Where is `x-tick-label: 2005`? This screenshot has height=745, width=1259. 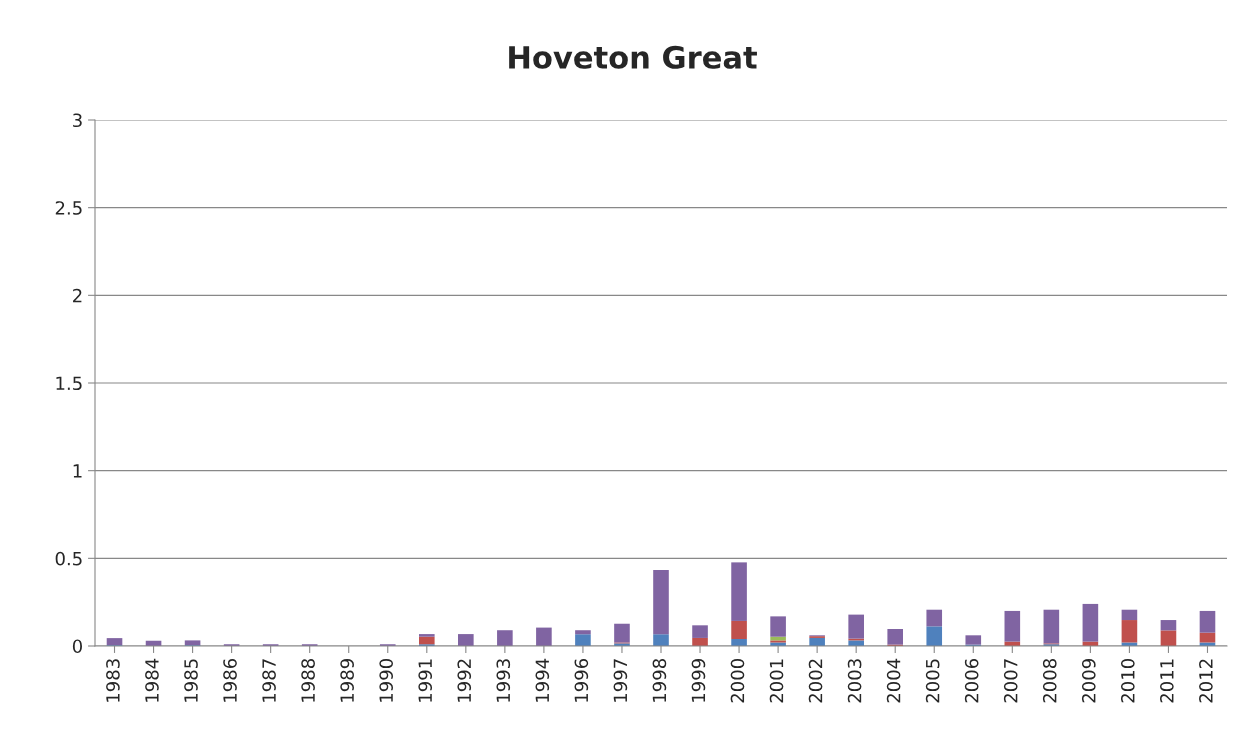
x-tick-label: 2005 is located at coordinates (932, 681).